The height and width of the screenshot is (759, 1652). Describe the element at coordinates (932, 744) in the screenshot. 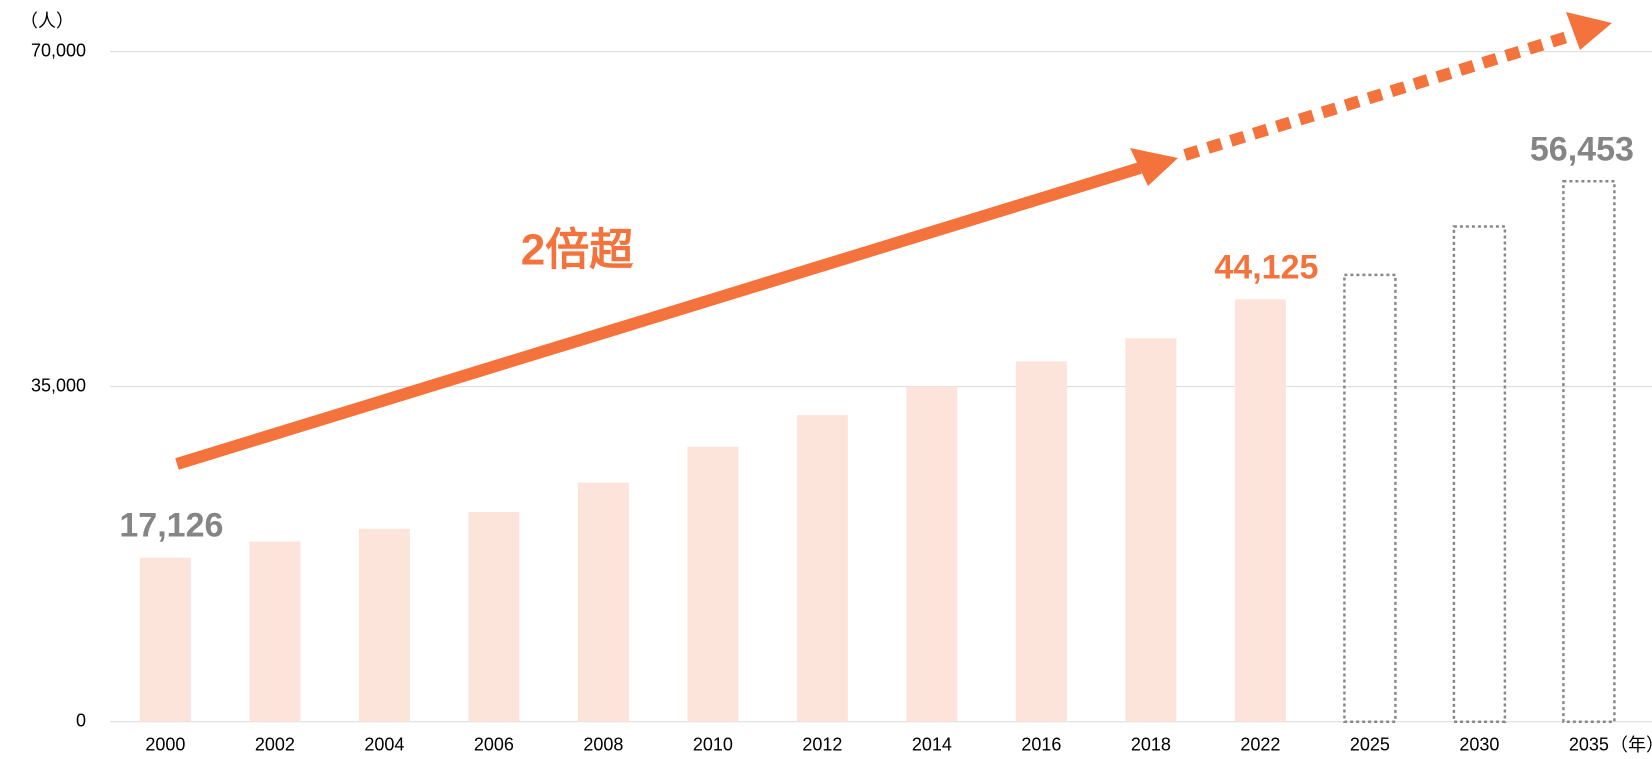

I see `x-tick-label: 2014` at that location.